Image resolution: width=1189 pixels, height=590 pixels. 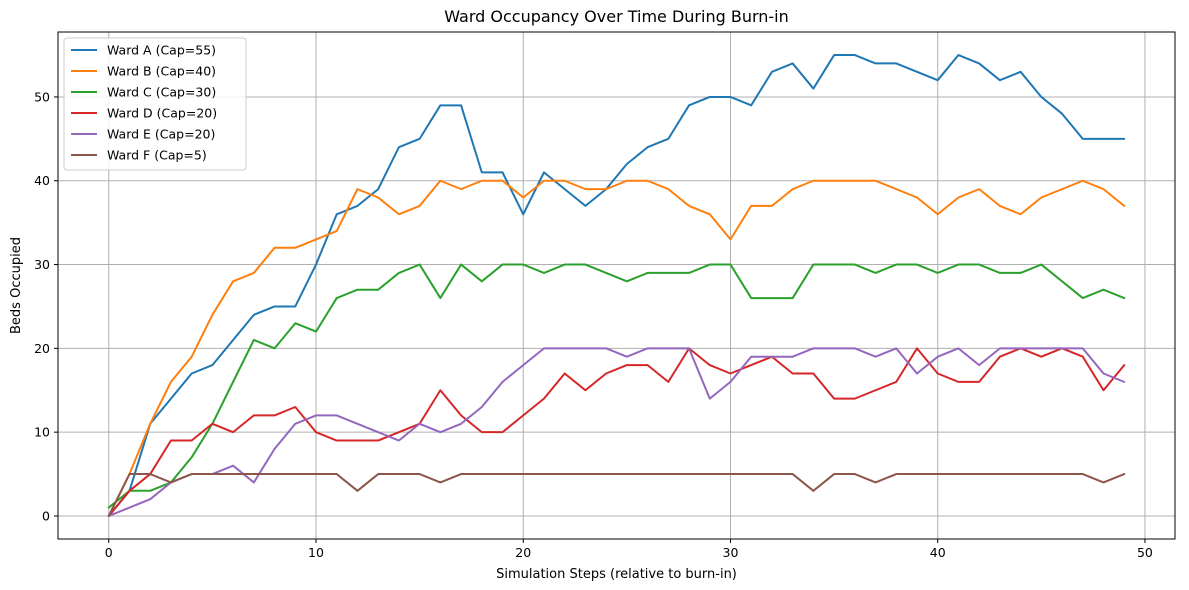 I want to click on chart-title: Ward Occupancy Over Time During Burn-in, so click(x=616, y=16).